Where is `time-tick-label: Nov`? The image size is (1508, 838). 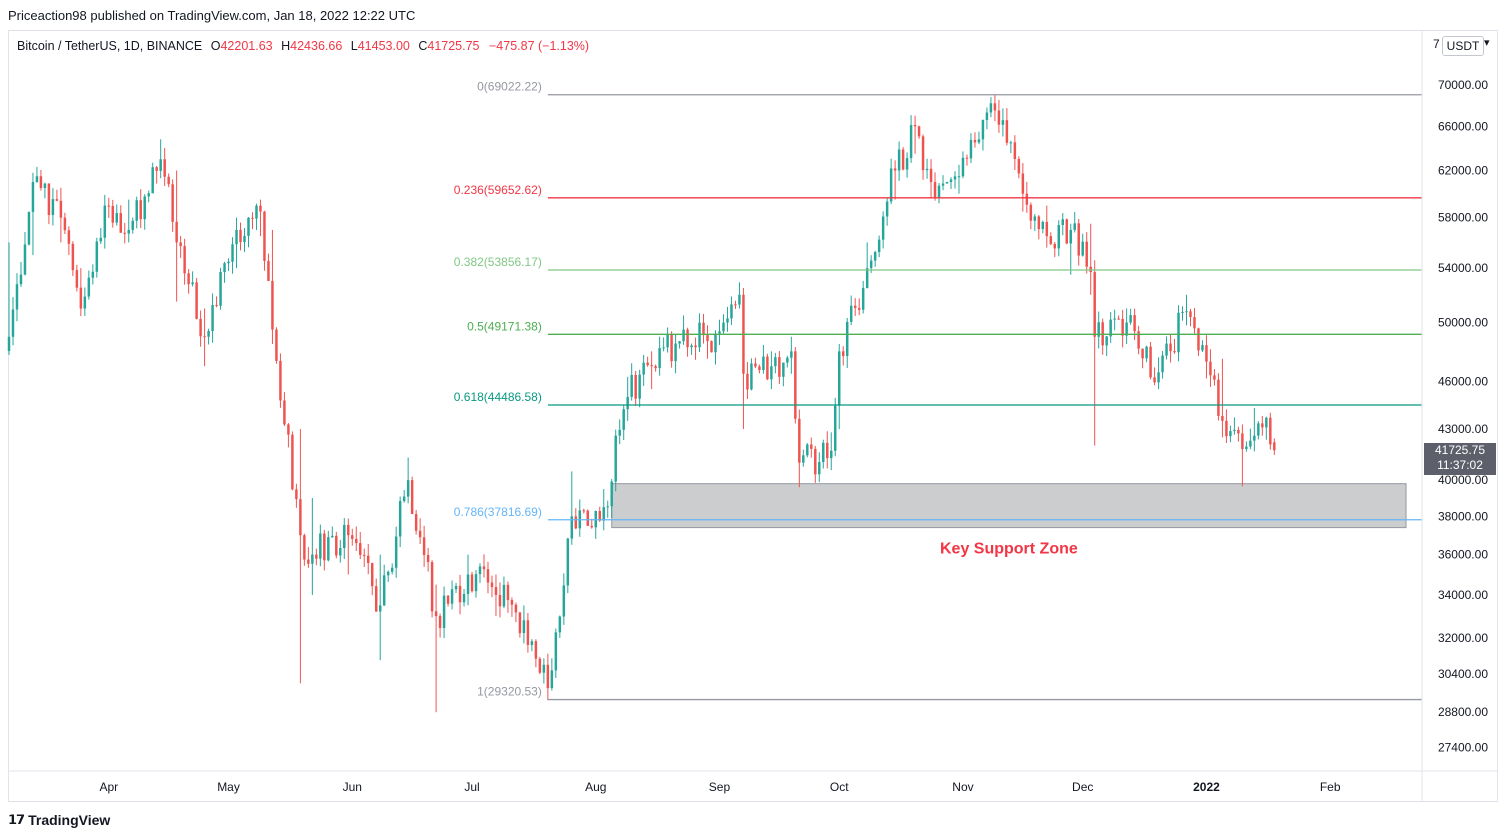
time-tick-label: Nov is located at coordinates (962, 787).